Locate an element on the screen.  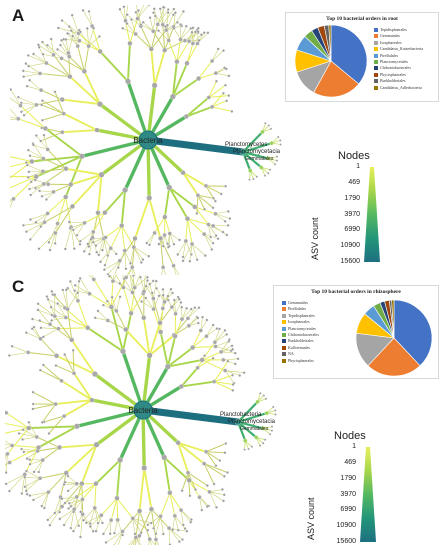
tree-root-label: Bacteria is located at coordinates (148, 140).